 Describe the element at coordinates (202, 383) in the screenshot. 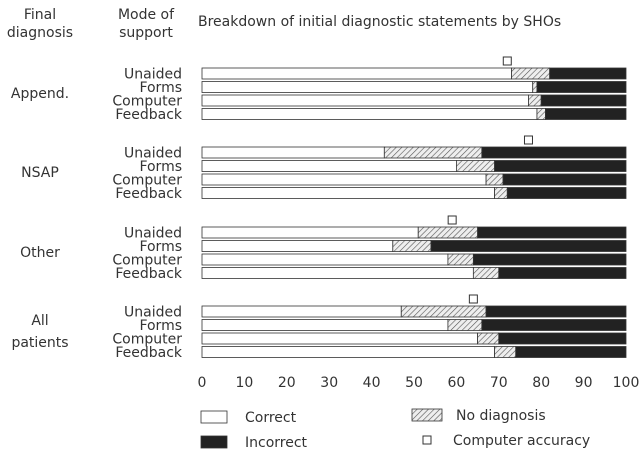

I see `x-tick-label: 0` at that location.